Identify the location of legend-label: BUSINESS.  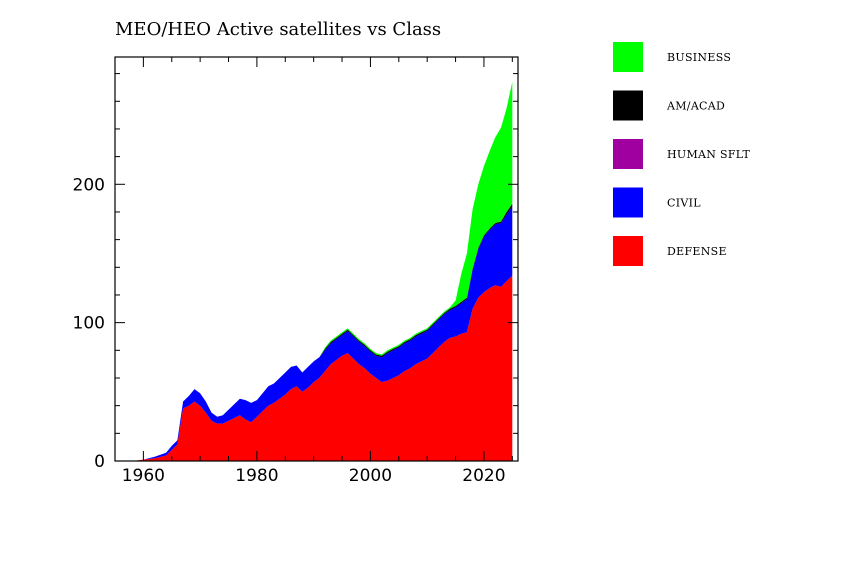
(699, 57).